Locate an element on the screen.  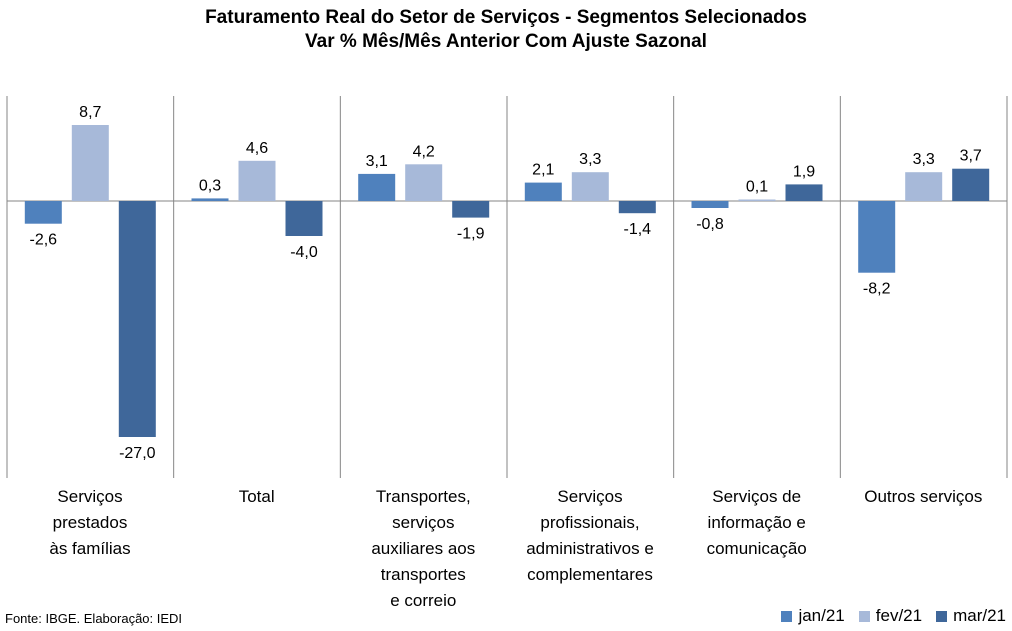
category-label-3-line-1: profissionais, is located at coordinates (590, 522).